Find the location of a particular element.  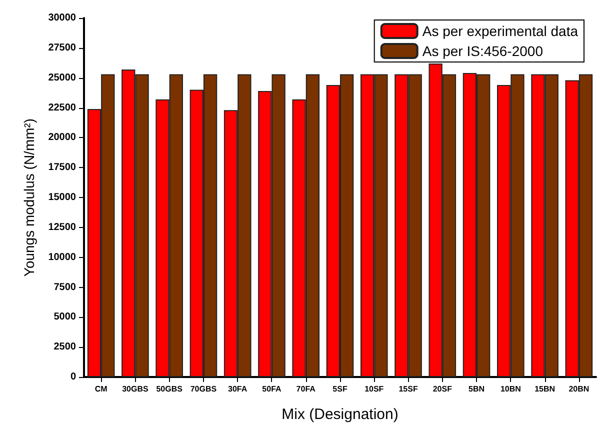

x-axis-title: Mix (Designation) is located at coordinates (340, 414).